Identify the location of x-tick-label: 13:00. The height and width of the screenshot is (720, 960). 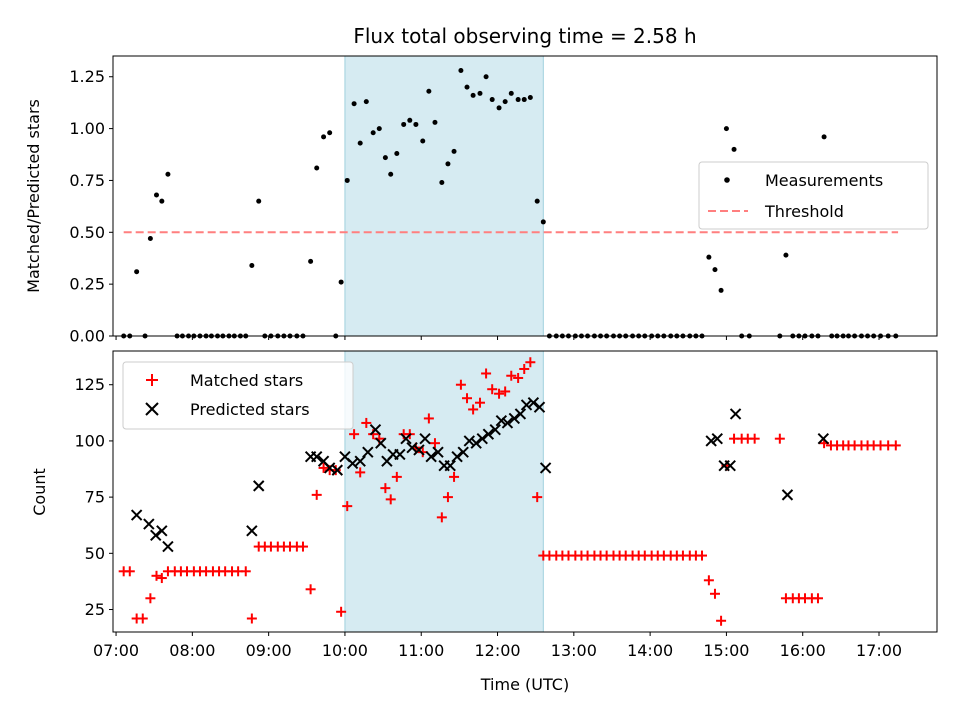
(574, 650).